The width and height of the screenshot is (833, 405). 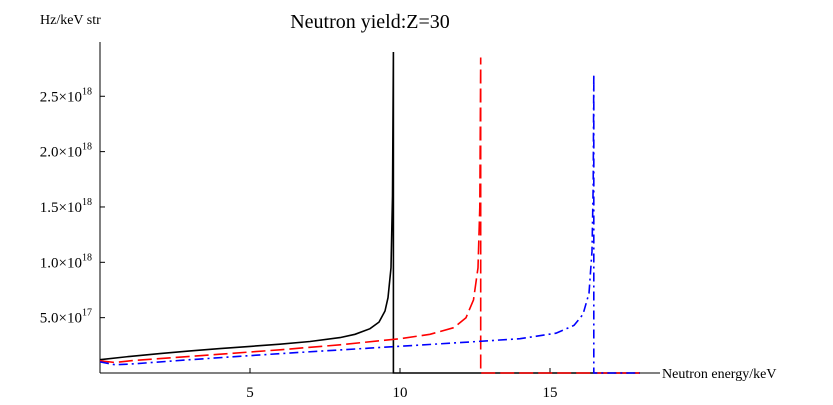 I want to click on y-ticks: 5.0×10¹⁷ 1.0×10¹⁸ 1.5×10¹⁸ 2.0×10¹⁸ 2.5×10¹⁸, so click(x=72, y=206).